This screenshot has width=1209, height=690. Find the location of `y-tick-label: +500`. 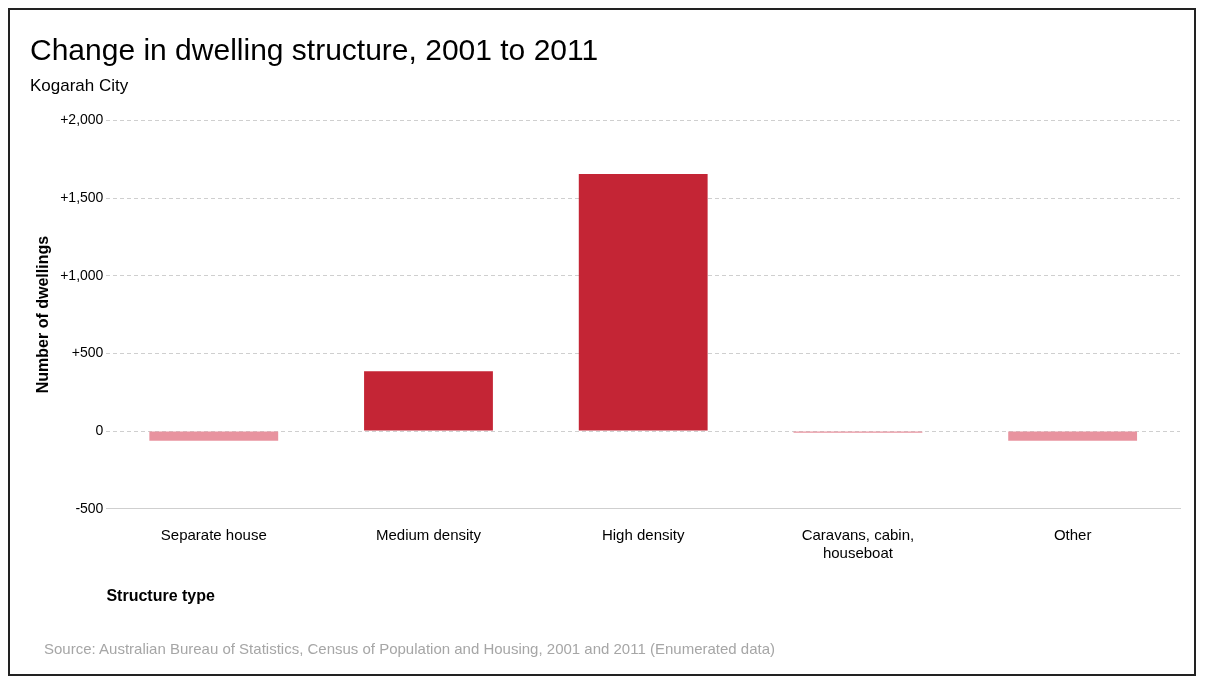

y-tick-label: +500 is located at coordinates (87, 352).